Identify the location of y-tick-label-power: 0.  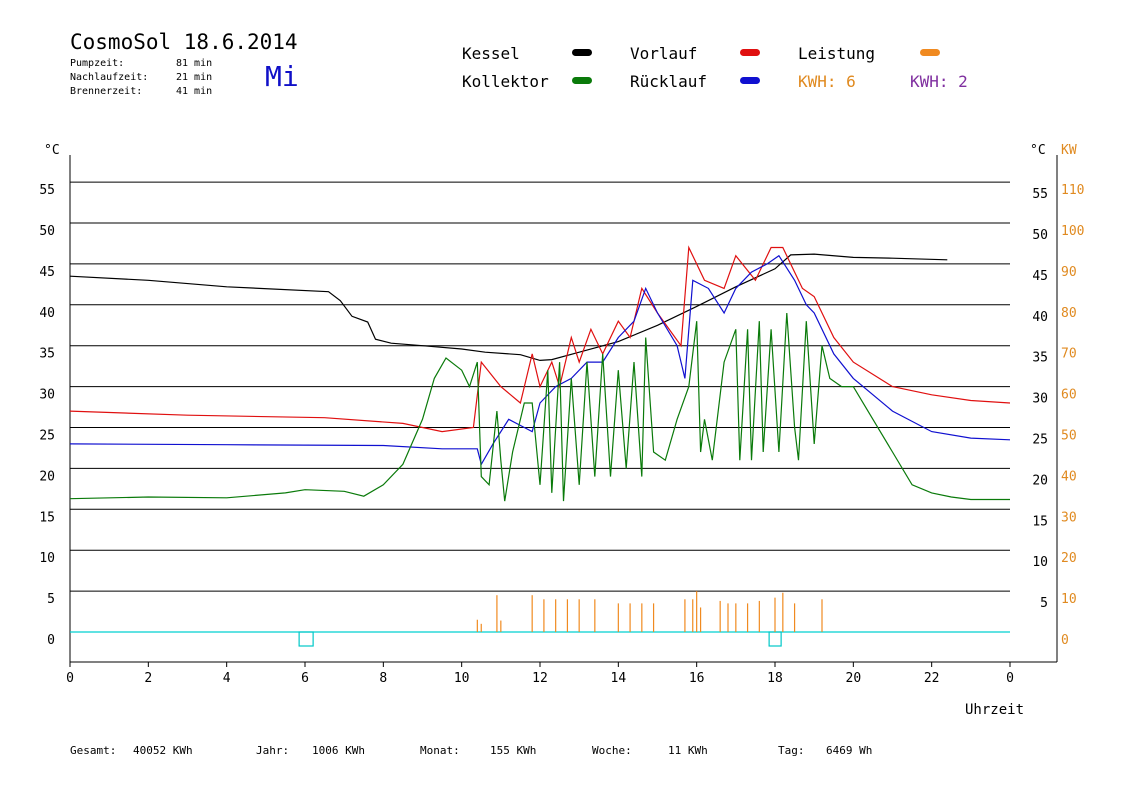
(1065, 640).